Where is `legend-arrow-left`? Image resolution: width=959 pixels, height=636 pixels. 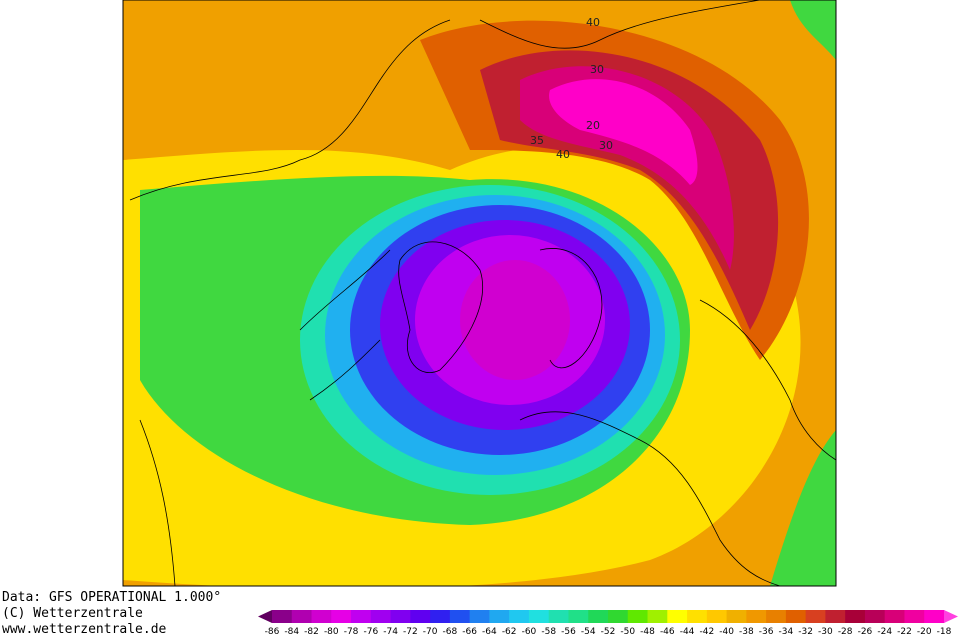 legend-arrow-left is located at coordinates (265, 616).